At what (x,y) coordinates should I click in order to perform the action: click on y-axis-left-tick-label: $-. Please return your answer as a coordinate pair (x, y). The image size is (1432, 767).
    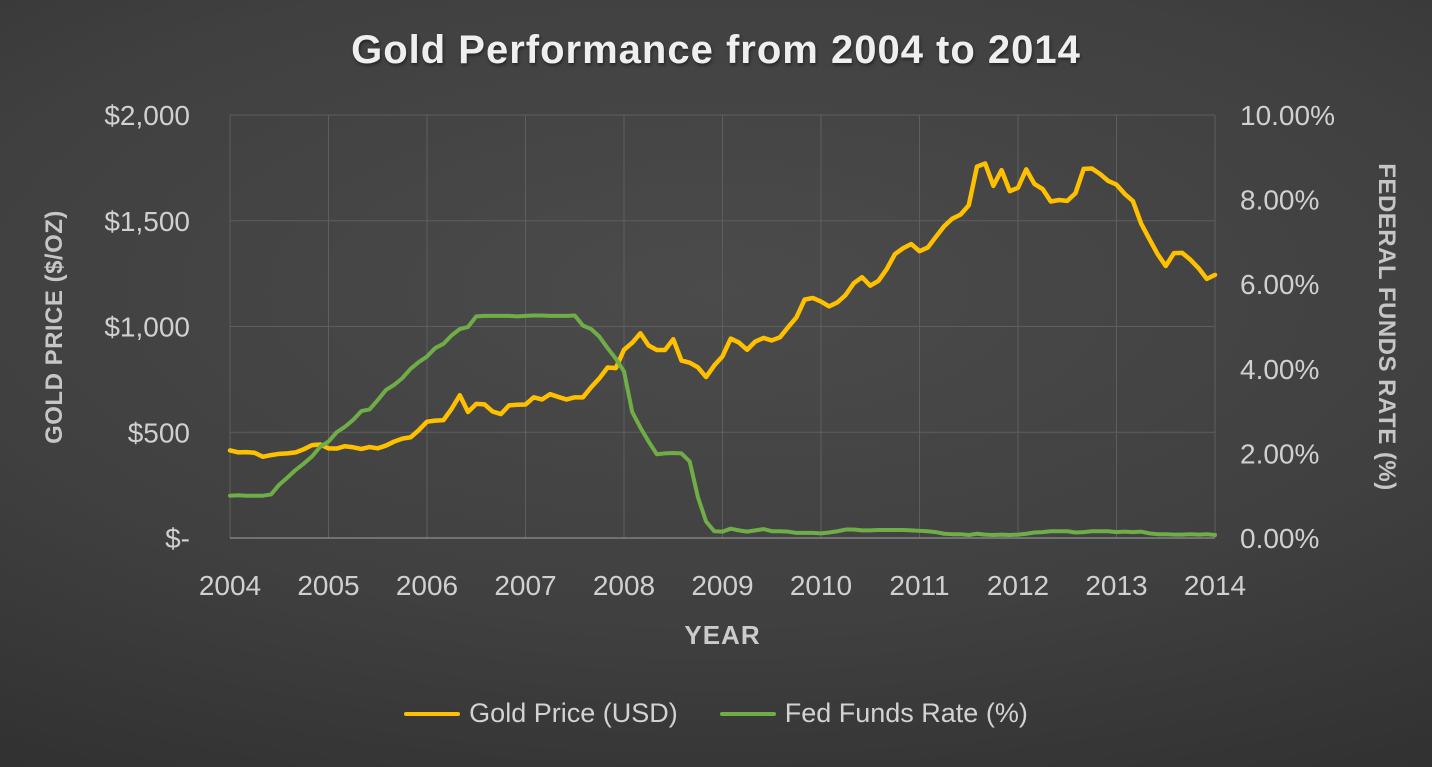
    Looking at the image, I should click on (177, 538).